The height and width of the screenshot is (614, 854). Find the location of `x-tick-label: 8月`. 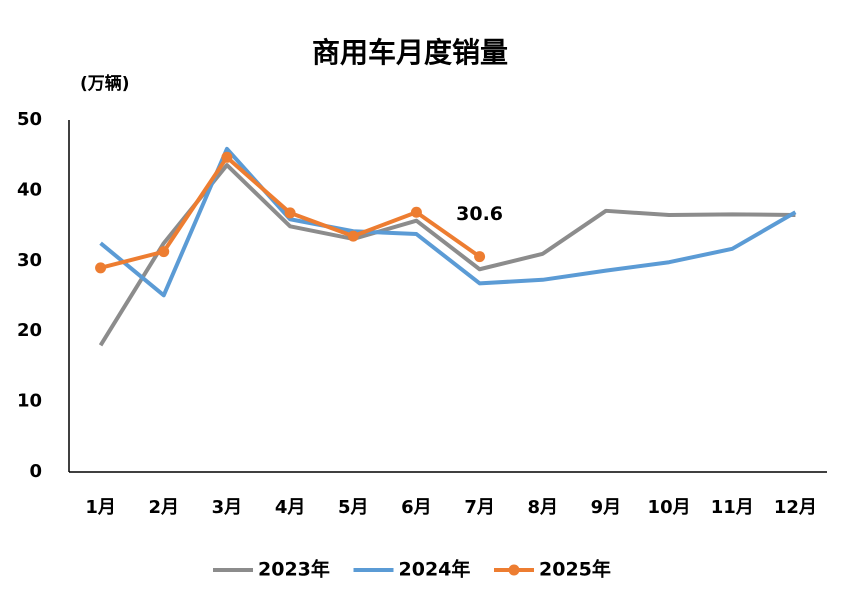

x-tick-label: 8月 is located at coordinates (542, 507).